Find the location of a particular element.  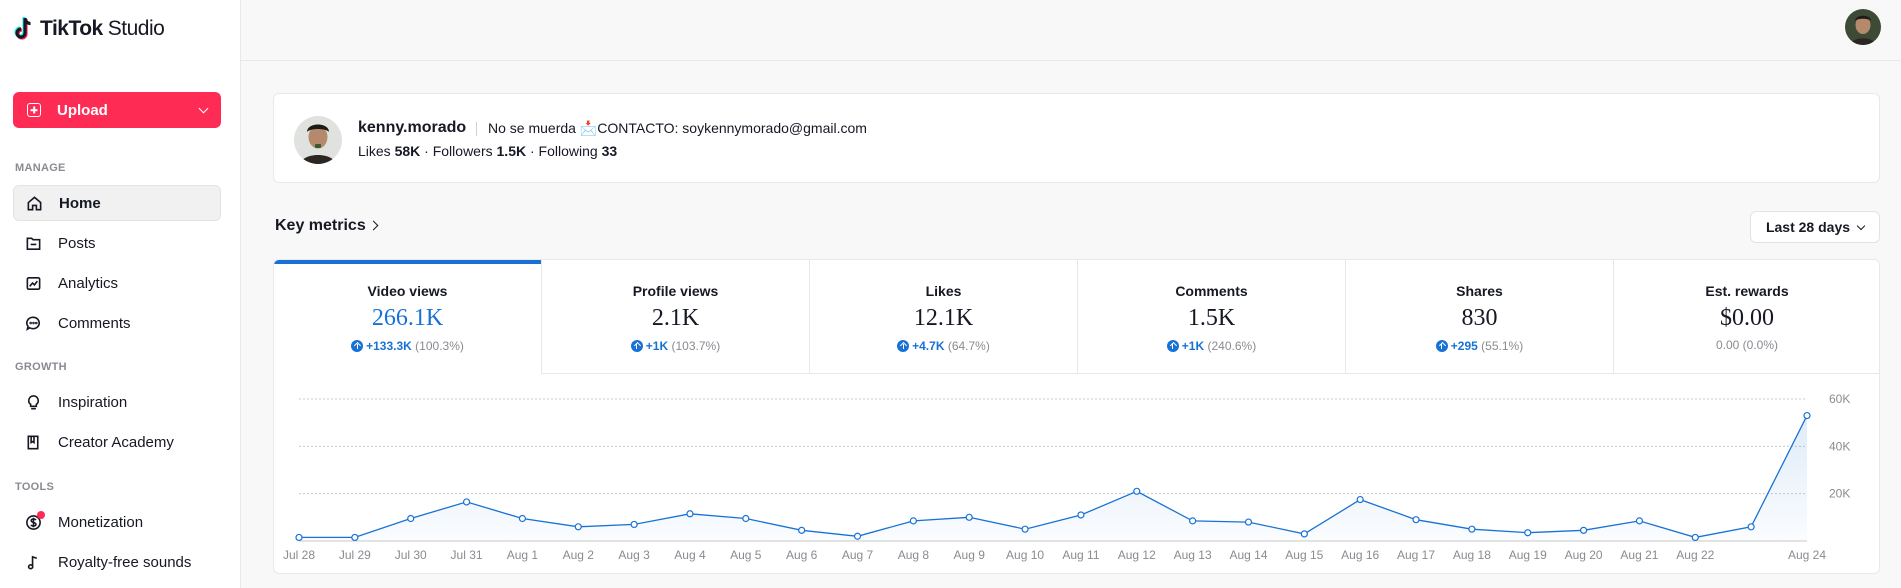

followers-count: 1.5K is located at coordinates (511, 151).